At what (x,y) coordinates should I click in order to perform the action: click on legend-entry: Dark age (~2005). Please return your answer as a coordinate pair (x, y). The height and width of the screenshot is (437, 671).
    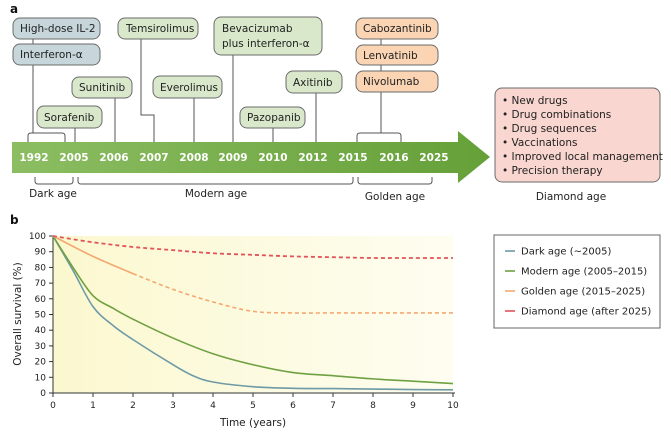
    Looking at the image, I should click on (566, 252).